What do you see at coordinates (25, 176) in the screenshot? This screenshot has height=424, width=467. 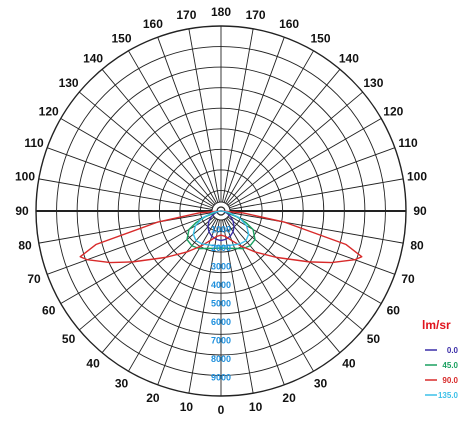 I see `angle-tick-100-left: 100` at bounding box center [25, 176].